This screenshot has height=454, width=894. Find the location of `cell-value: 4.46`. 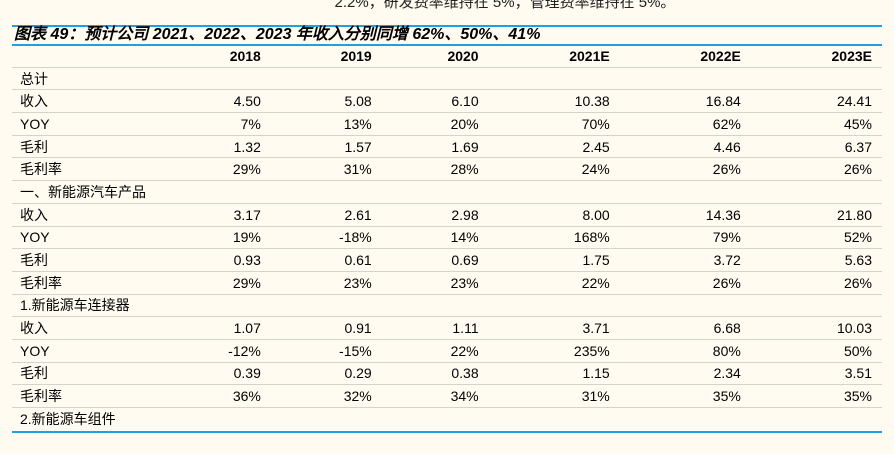

cell-value: 4.46 is located at coordinates (685, 147).